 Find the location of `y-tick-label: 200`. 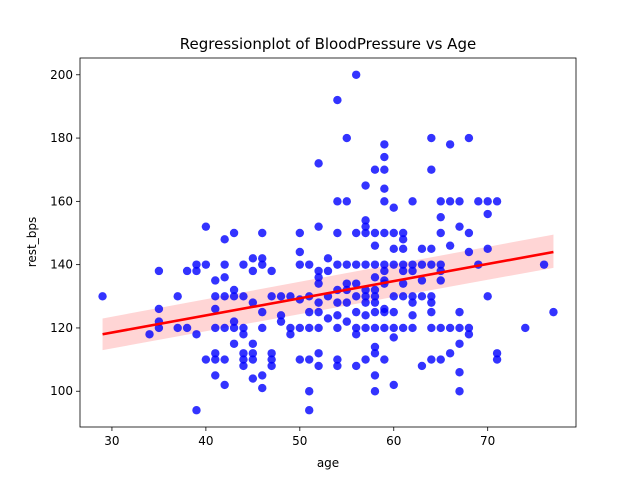

y-tick-label: 200 is located at coordinates (61, 75).